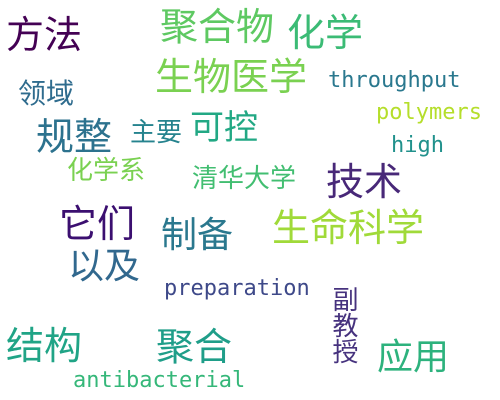 The image size is (500, 400). Describe the element at coordinates (394, 80) in the screenshot. I see `word-throughput: throughput` at that location.